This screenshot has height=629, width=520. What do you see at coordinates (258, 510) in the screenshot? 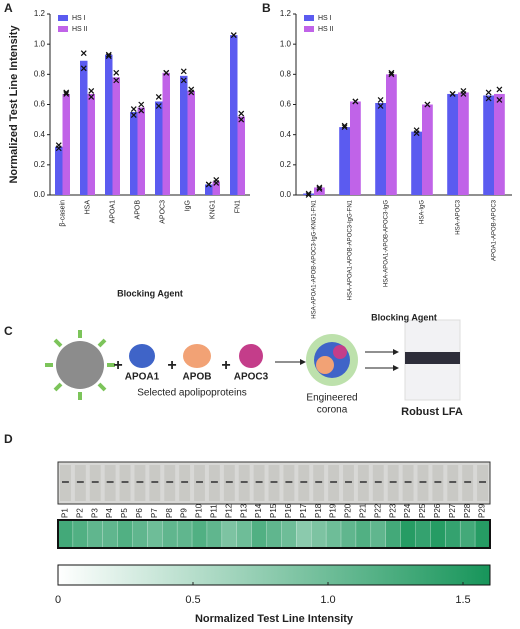
I see `sample-label: P14` at bounding box center [258, 510].